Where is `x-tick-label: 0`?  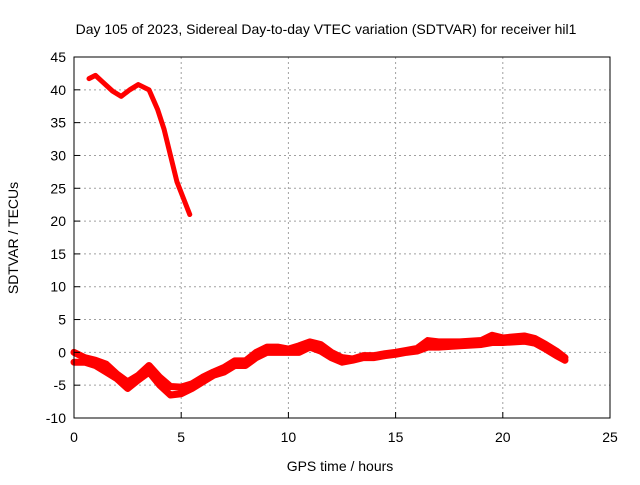 x-tick-label: 0 is located at coordinates (74, 437).